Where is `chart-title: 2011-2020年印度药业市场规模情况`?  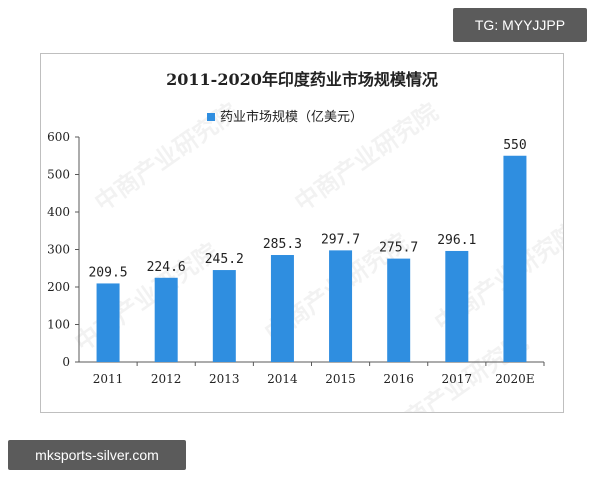 chart-title: 2011-2020年印度药业市场规模情况 is located at coordinates (302, 79).